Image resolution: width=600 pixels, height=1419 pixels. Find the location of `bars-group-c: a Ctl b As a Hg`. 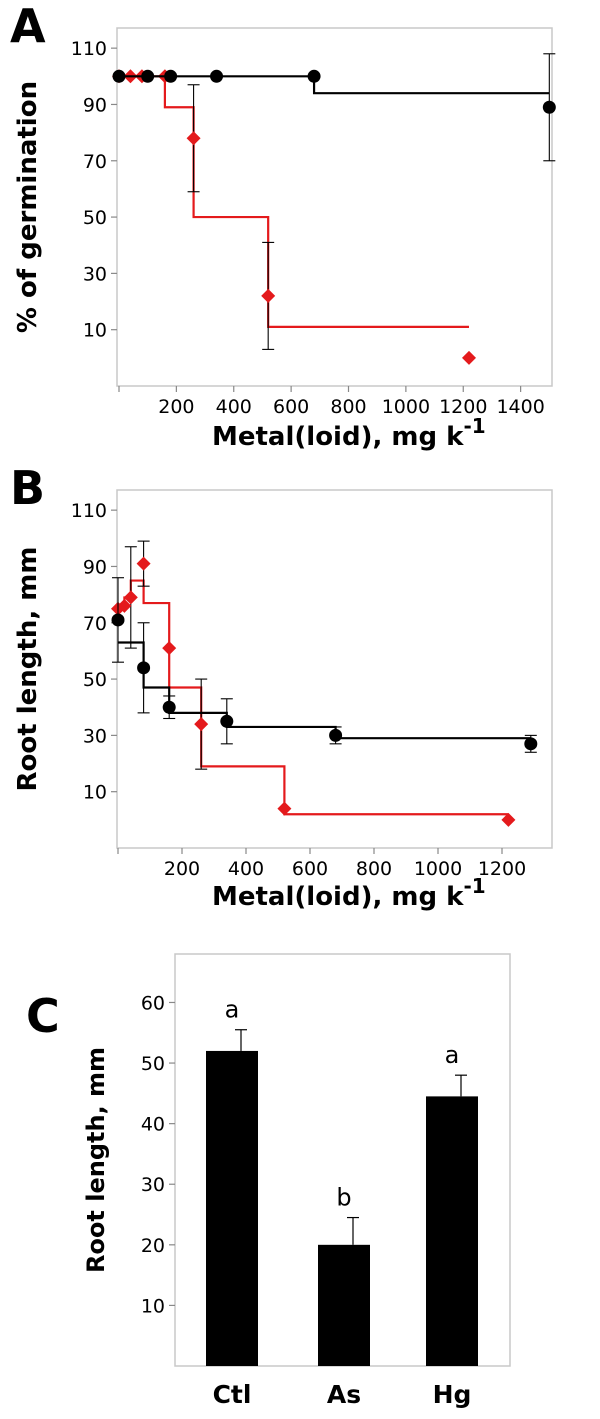

bars-group-c: a Ctl b As a Hg is located at coordinates (342, 1202).